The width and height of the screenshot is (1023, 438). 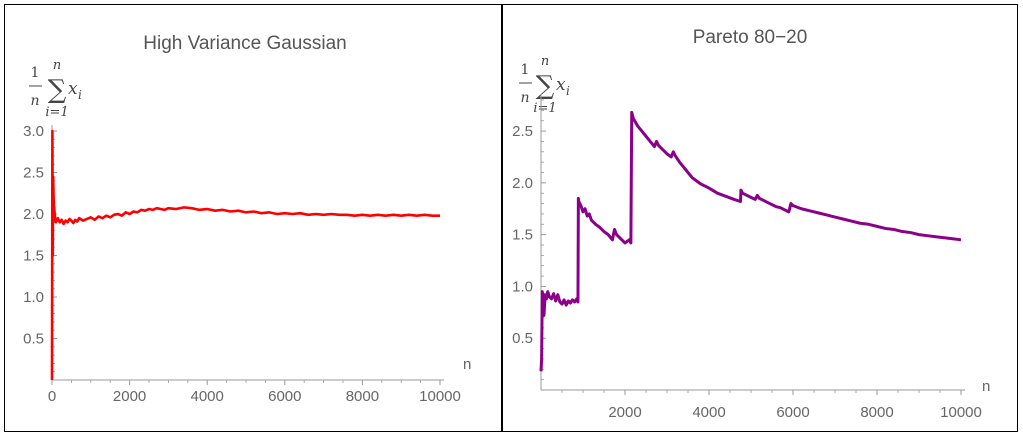 What do you see at coordinates (52, 396) in the screenshot?
I see `x-tick-label: 0` at bounding box center [52, 396].